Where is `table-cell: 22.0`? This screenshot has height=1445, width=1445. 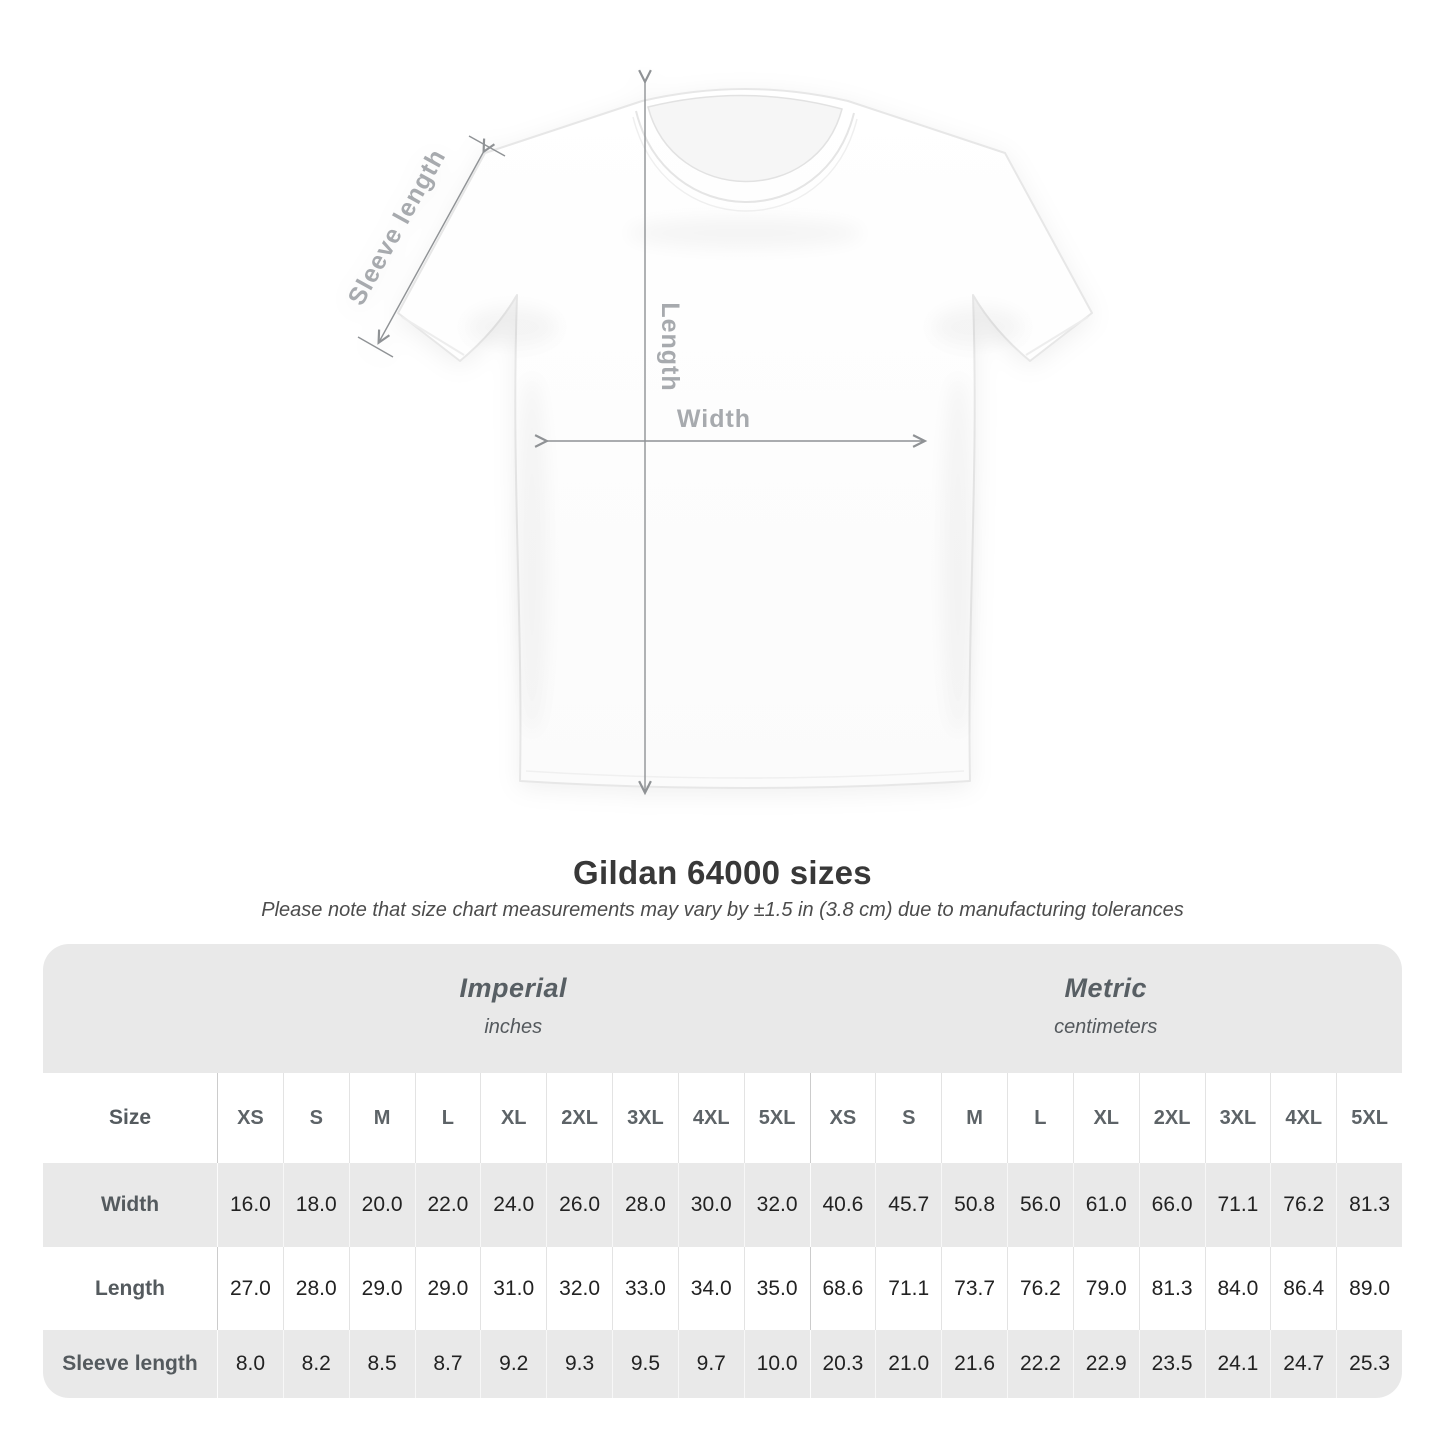
table-cell: 22.0 is located at coordinates (447, 1205).